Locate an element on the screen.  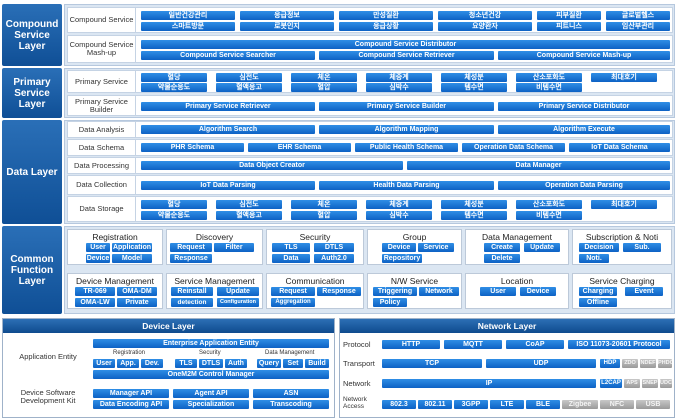
chg-charging-chip: Charging is located at coordinates (598, 291).